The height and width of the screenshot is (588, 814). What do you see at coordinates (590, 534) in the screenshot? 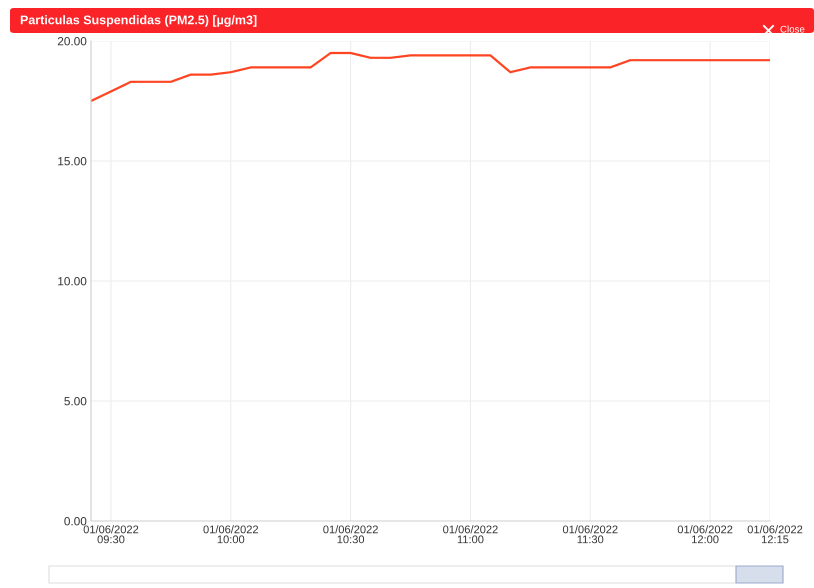
I see `x-tick-label: 01/06/2022 11:30` at bounding box center [590, 534].